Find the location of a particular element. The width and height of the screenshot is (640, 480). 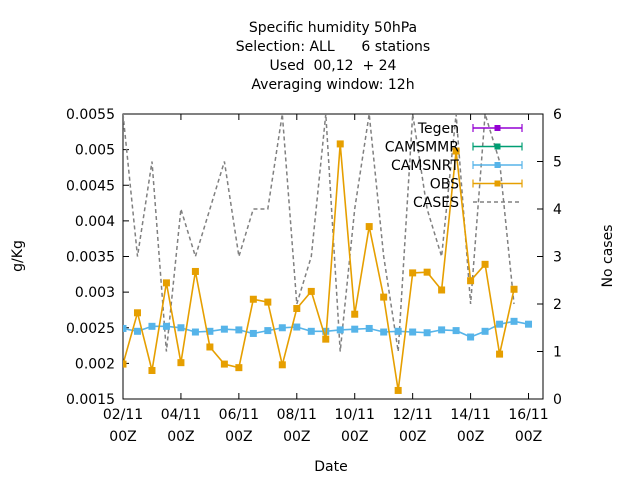

y-tick-label: 0.005 is located at coordinates (95, 151).